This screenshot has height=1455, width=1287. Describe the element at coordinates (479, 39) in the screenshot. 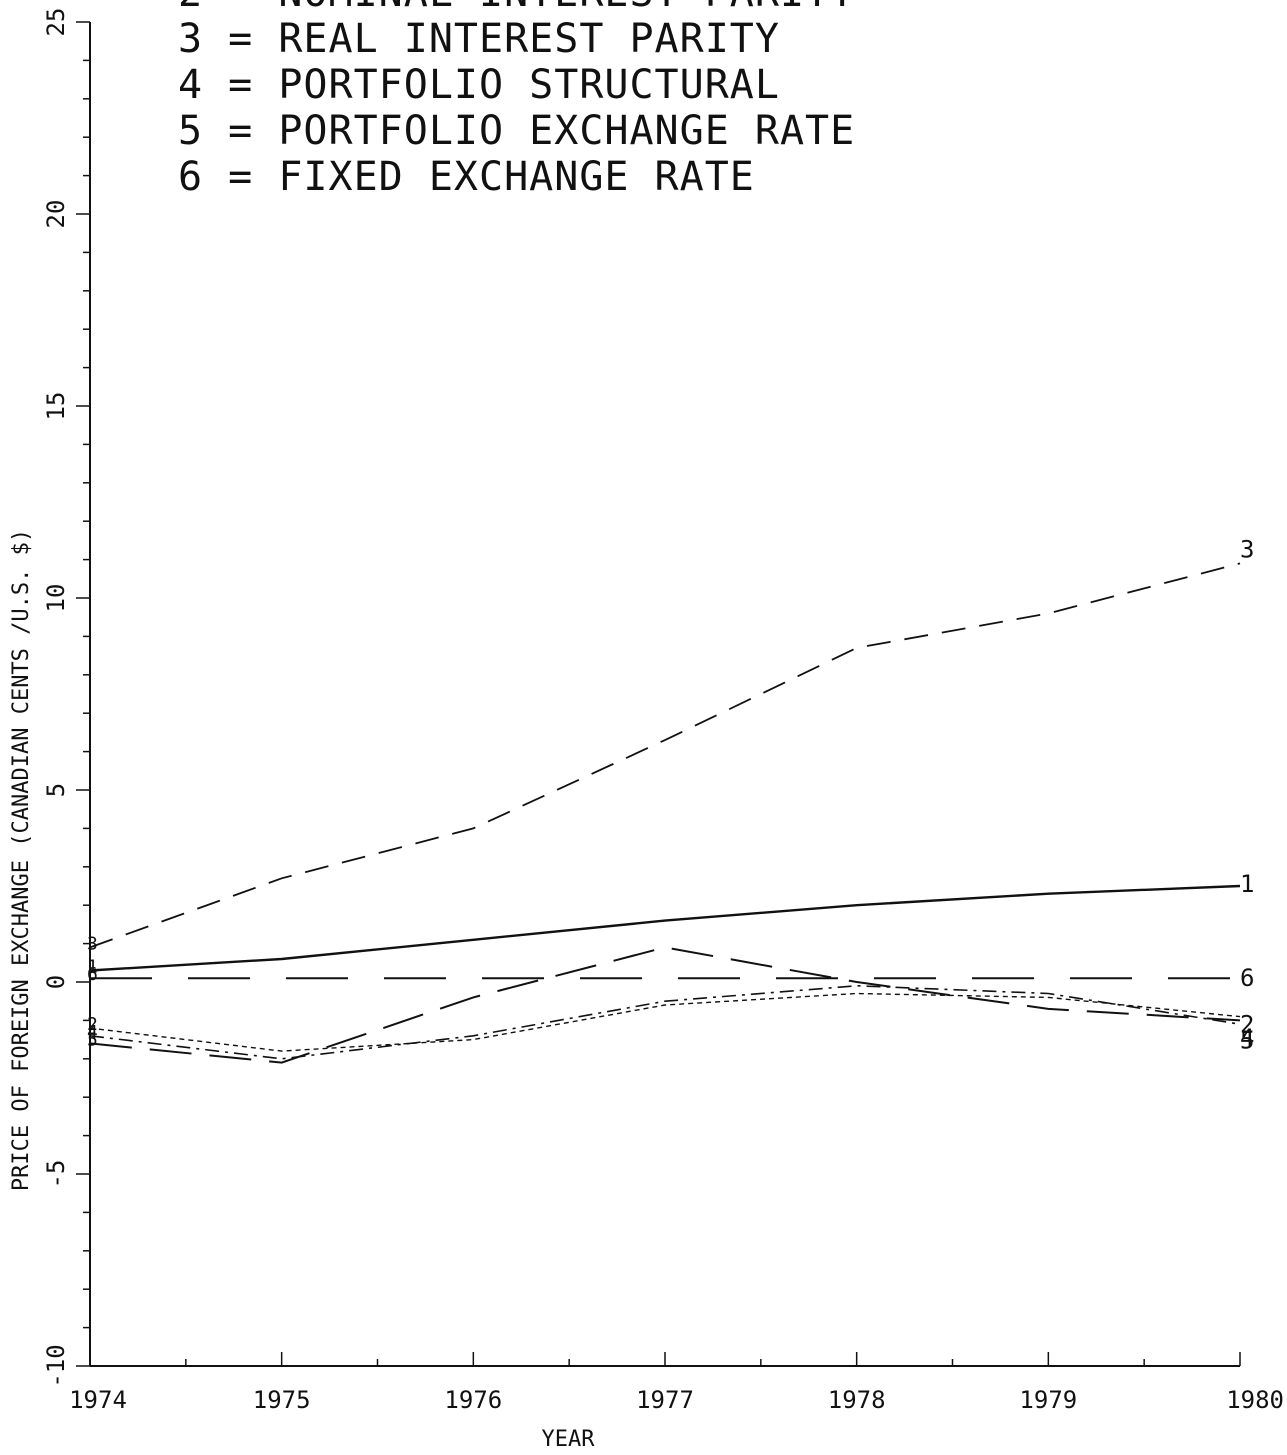

I see `legend-entry: 3 = REAL INTEREST PARITY` at that location.